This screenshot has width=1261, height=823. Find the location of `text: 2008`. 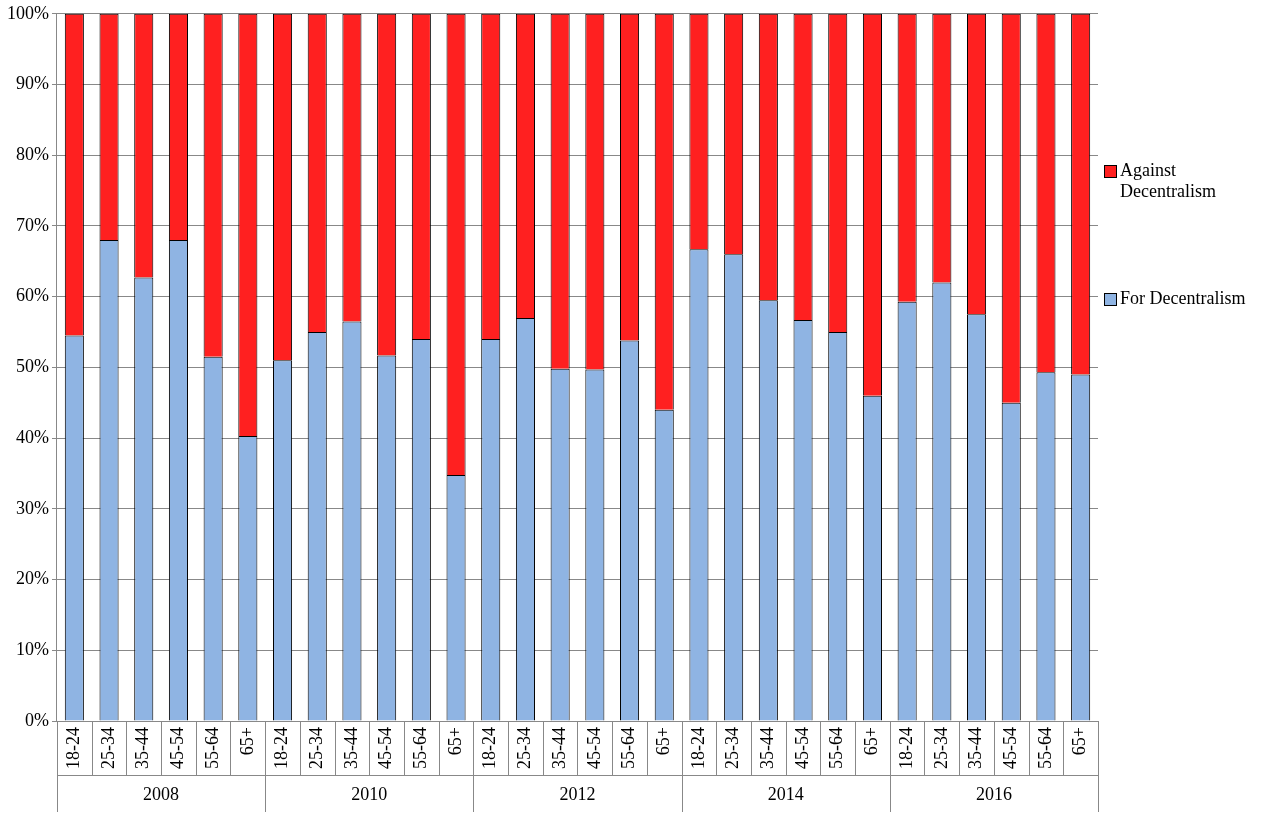

text: 2008 is located at coordinates (161, 794).